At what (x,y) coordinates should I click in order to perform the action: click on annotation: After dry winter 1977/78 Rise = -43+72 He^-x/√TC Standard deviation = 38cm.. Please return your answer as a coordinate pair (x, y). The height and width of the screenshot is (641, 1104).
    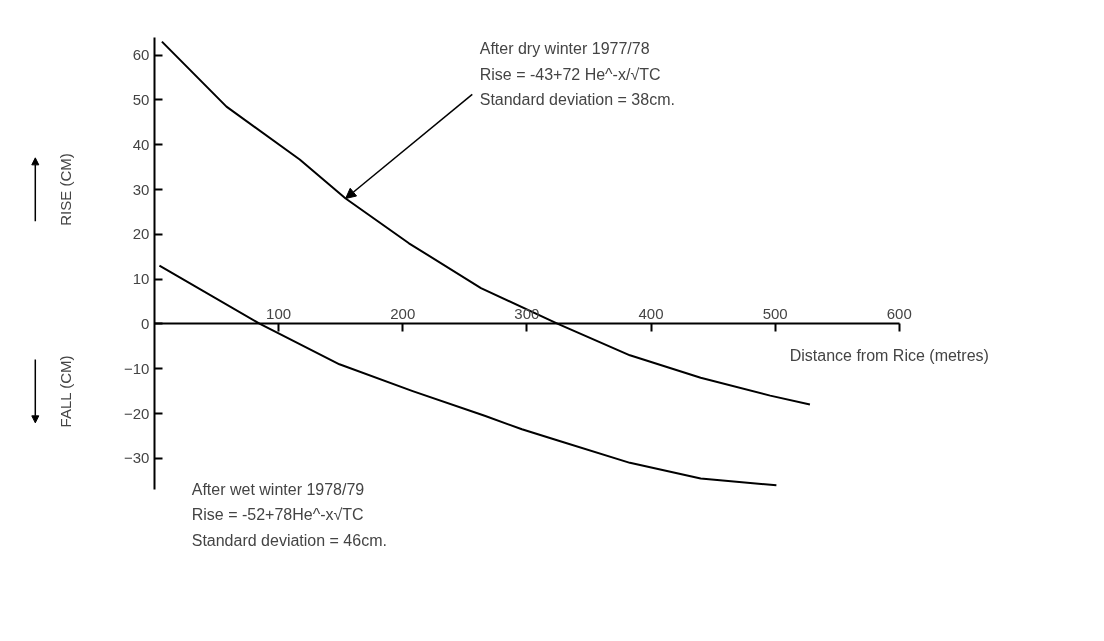
    Looking at the image, I should click on (577, 74).